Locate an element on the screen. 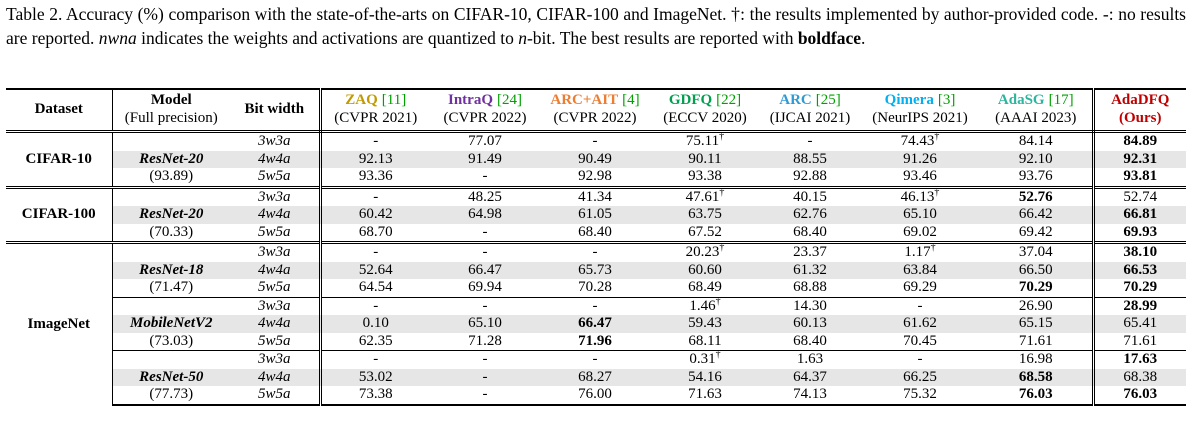 Image resolution: width=1192 pixels, height=443 pixels. value-text: 75.11 is located at coordinates (702, 141).